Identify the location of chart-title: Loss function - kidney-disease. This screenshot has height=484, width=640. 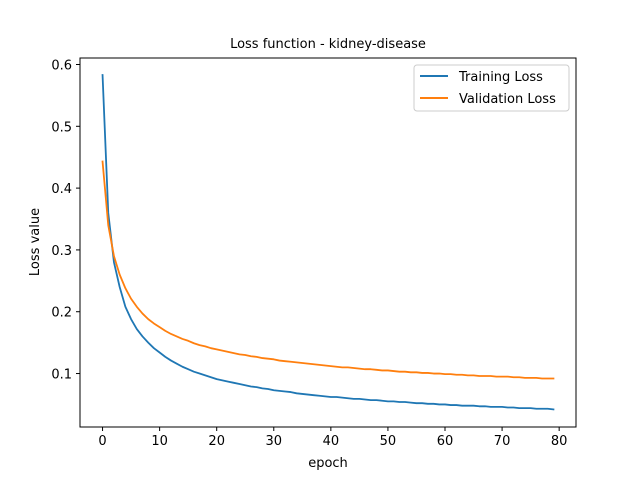
(328, 44).